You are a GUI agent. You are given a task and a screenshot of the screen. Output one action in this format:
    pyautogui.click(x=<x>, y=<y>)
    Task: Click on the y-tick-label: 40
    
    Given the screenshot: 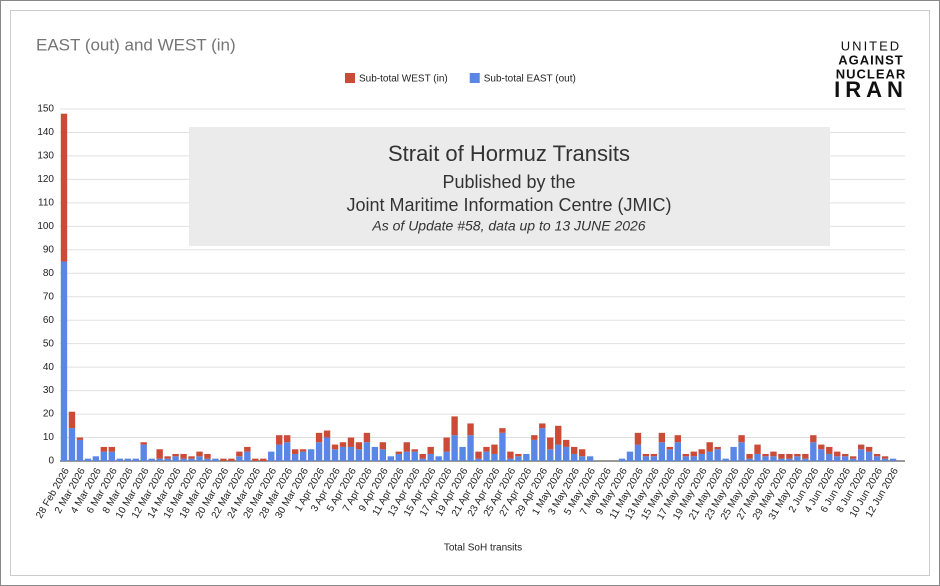 What is the action you would take?
    pyautogui.click(x=49, y=367)
    